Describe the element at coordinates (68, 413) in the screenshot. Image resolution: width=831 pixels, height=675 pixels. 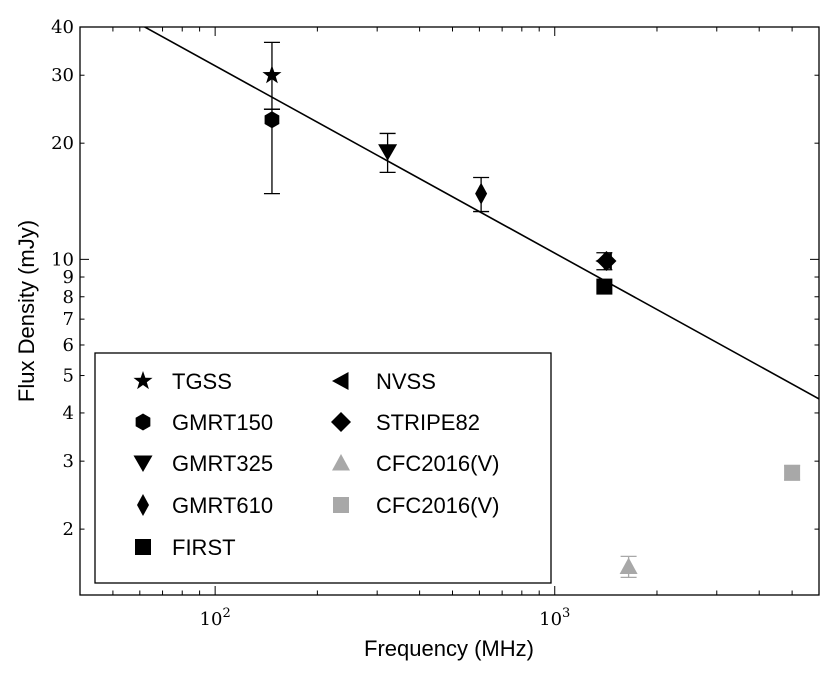
I see `y-tick-label: 4` at that location.